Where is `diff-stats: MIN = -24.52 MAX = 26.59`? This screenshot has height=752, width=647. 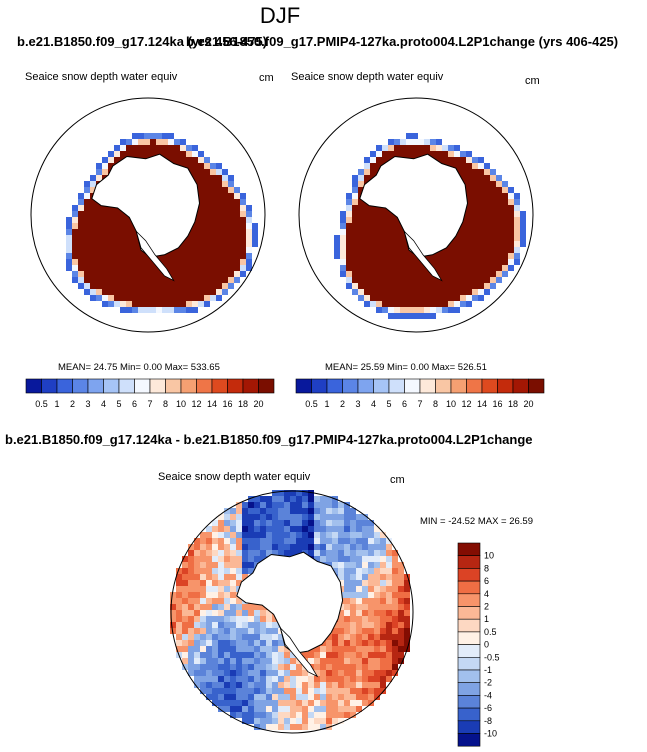 diff-stats: MIN = -24.52 MAX = 26.59 is located at coordinates (477, 521).